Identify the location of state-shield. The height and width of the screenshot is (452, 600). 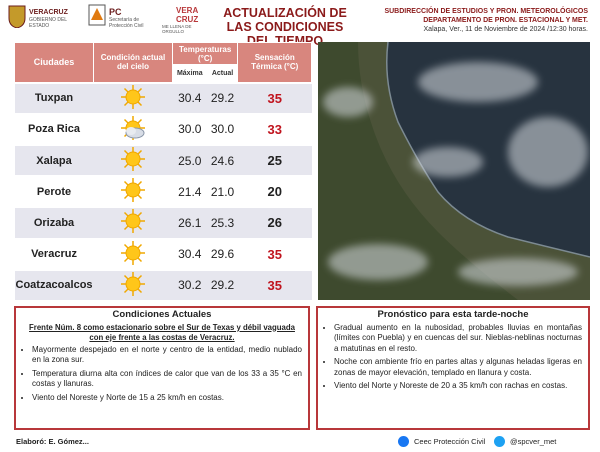
(17, 16).